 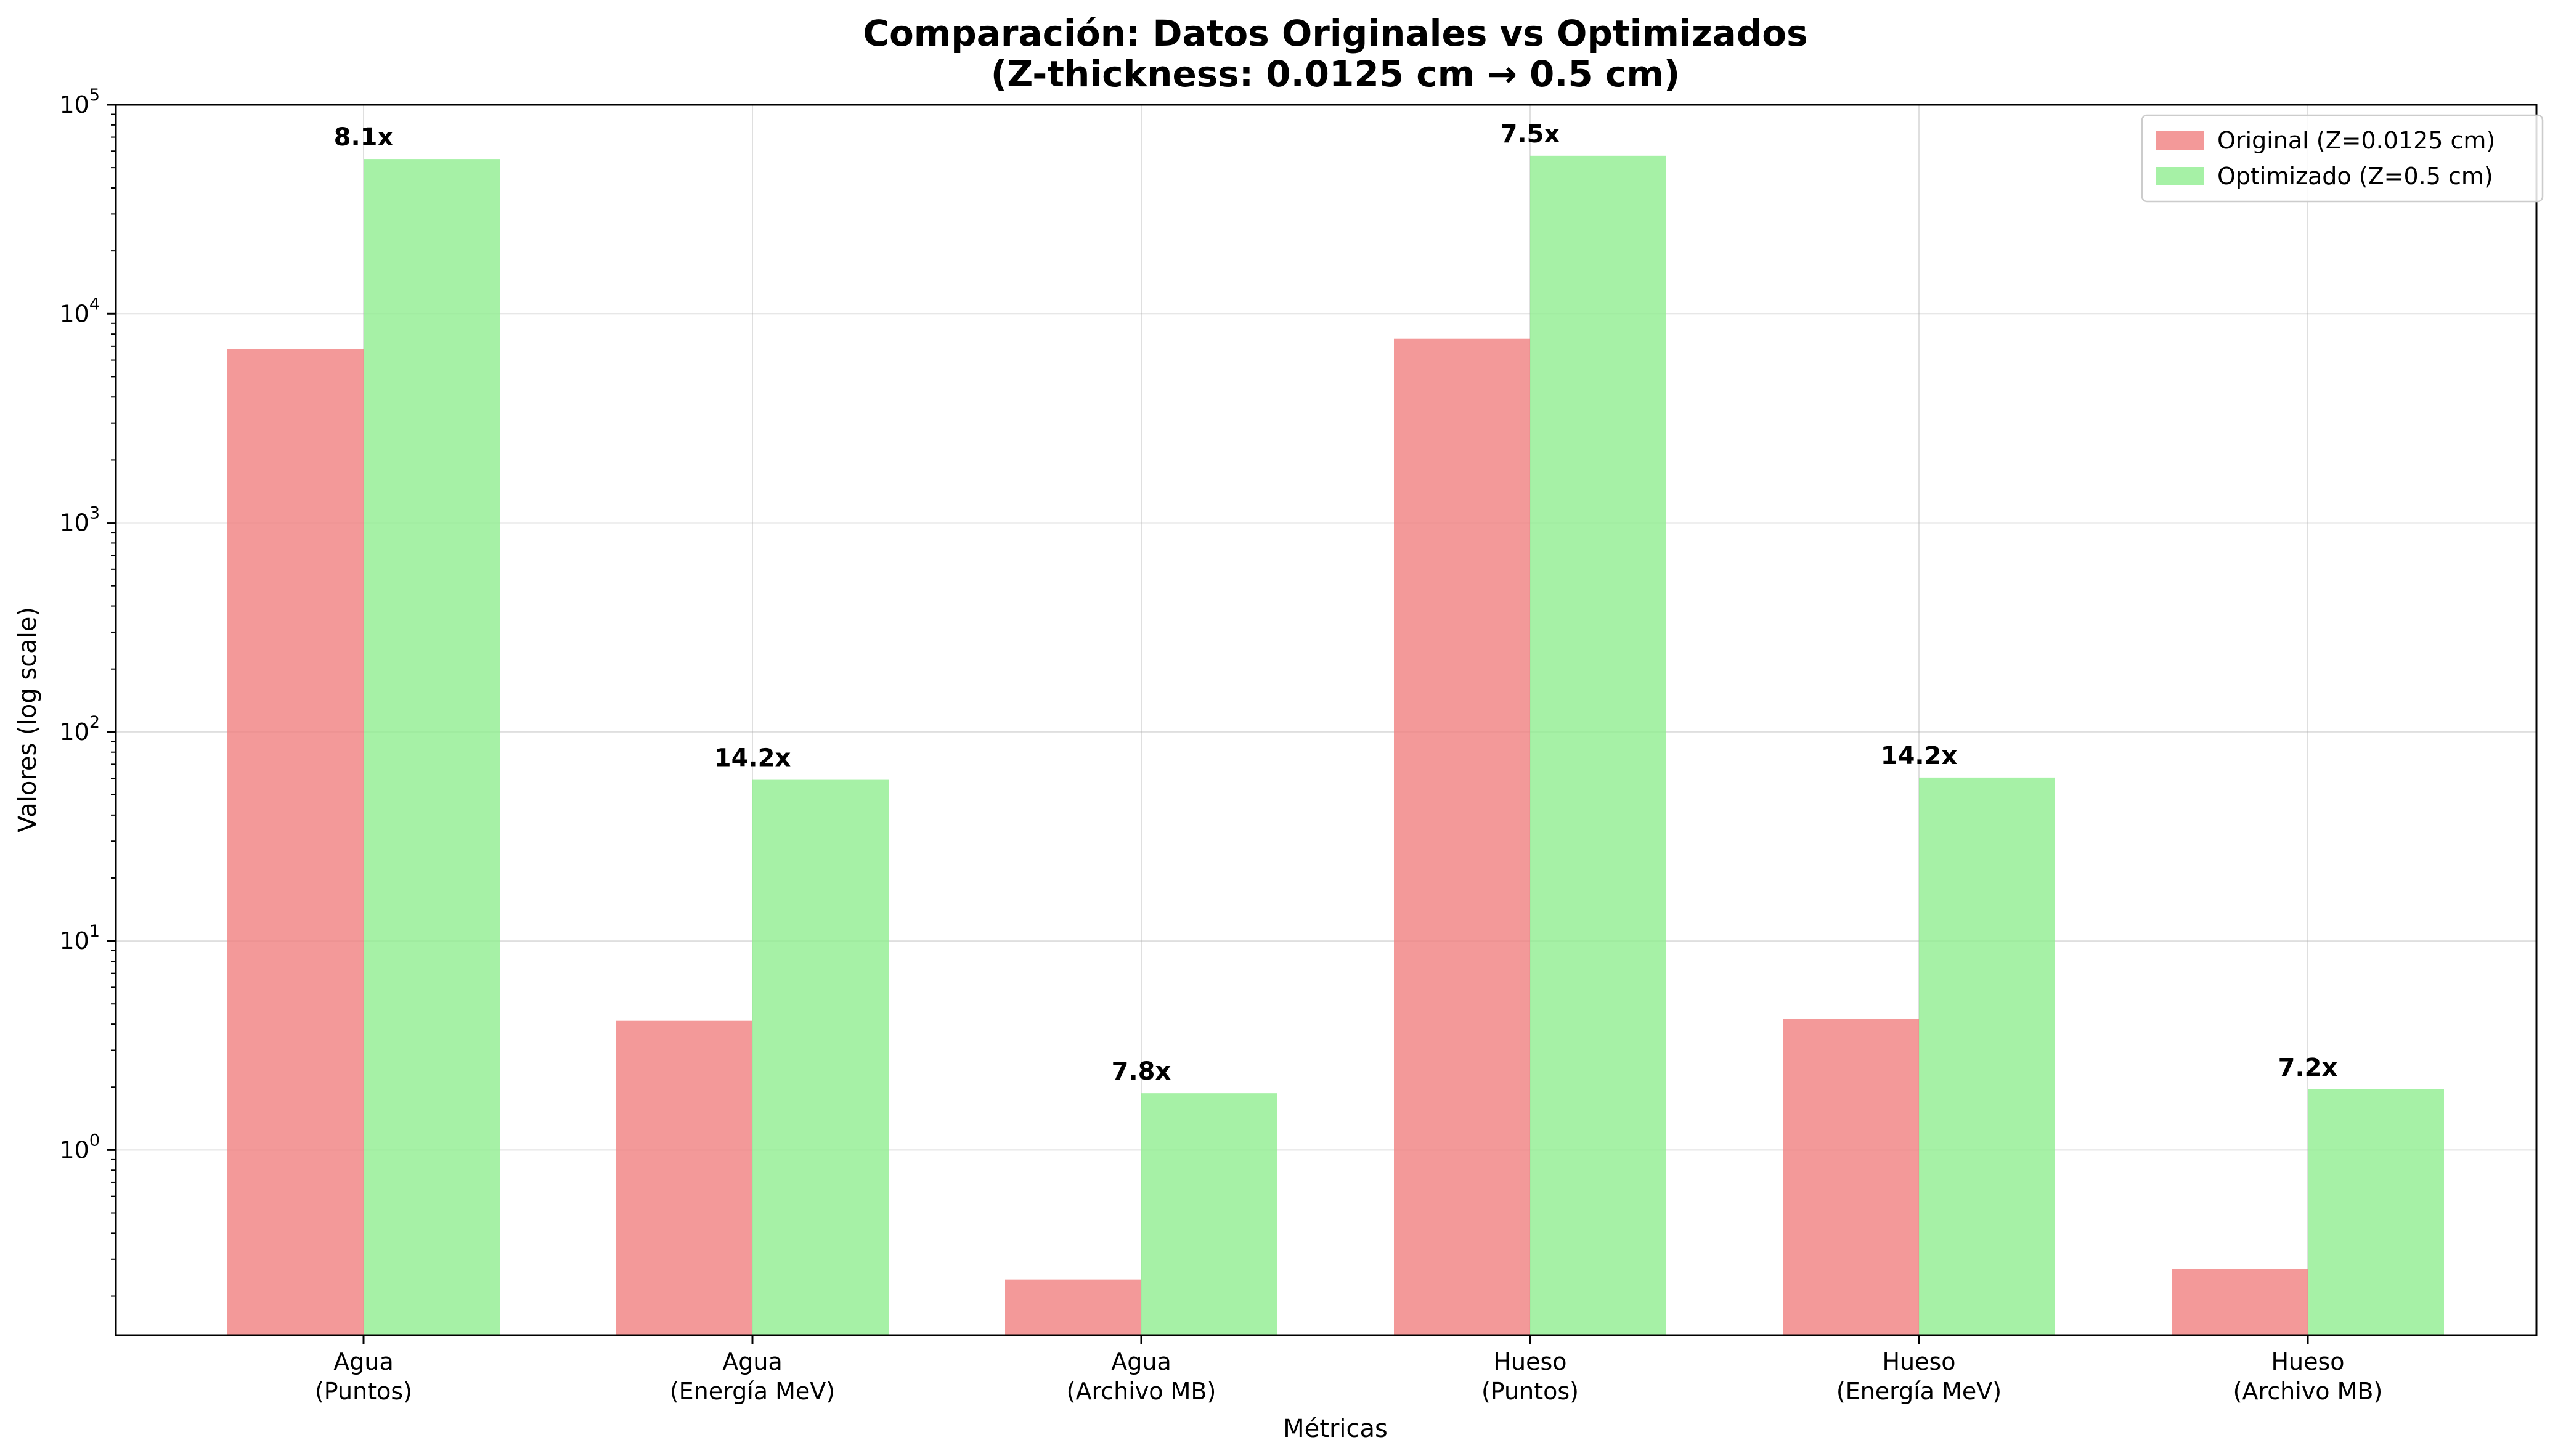 What do you see at coordinates (1918, 1361) in the screenshot?
I see `x-tick-label-4-0: Hueso` at bounding box center [1918, 1361].